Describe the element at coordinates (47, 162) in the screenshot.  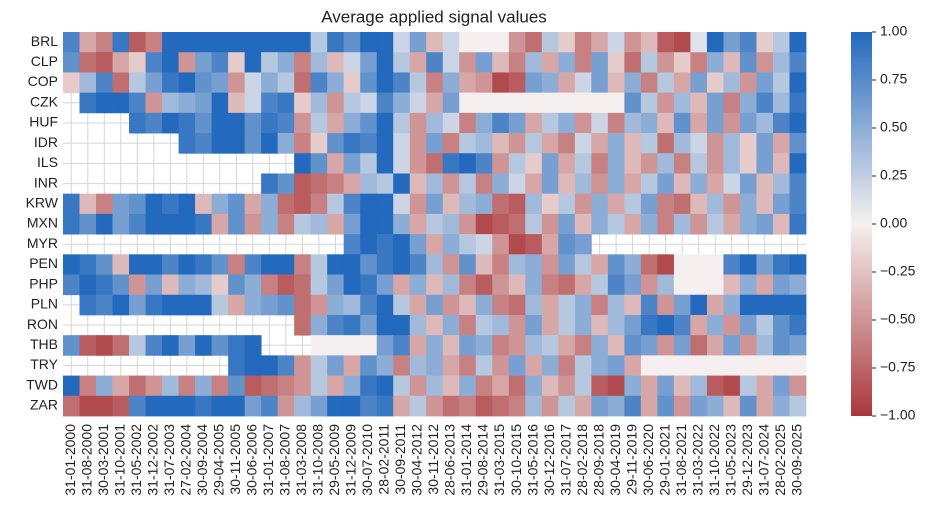
I see `y-tick-label: ILS` at that location.